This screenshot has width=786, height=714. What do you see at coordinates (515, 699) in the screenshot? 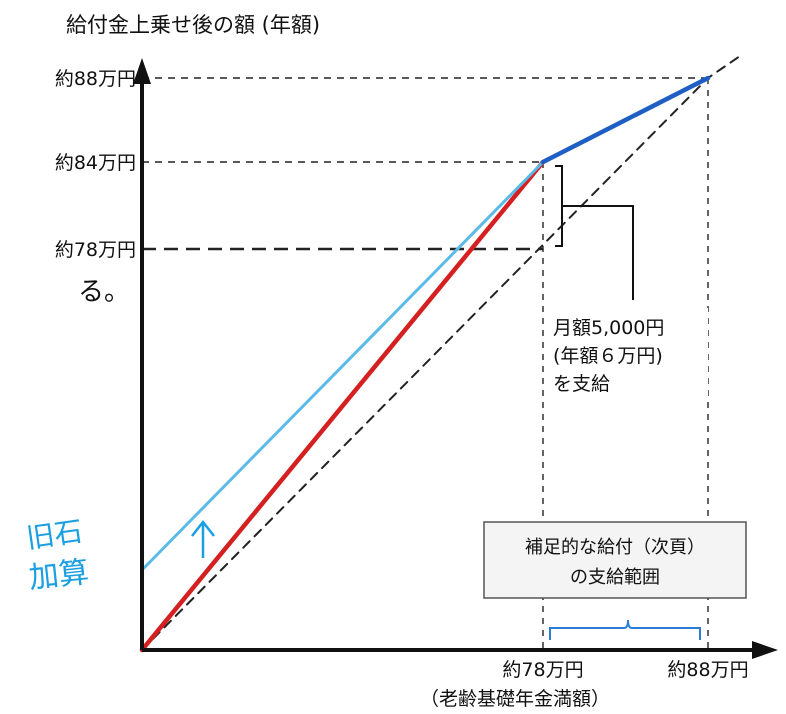
I see `x-axis-sublabel: （老齢基礎年金満額）` at bounding box center [515, 699].